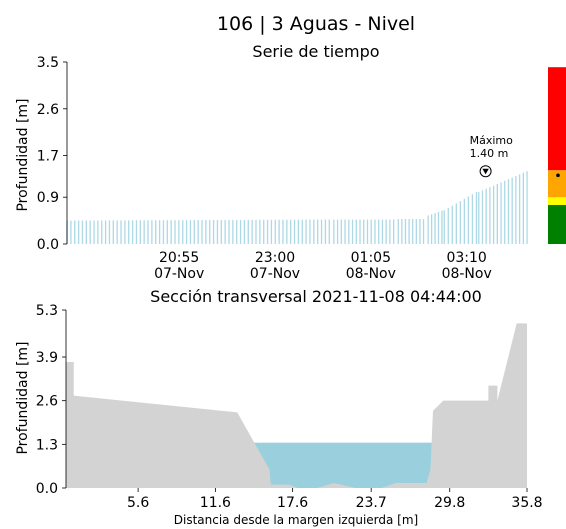  Describe the element at coordinates (47, 402) in the screenshot. I see `cross-section-ytick-label: 2.6` at that location.